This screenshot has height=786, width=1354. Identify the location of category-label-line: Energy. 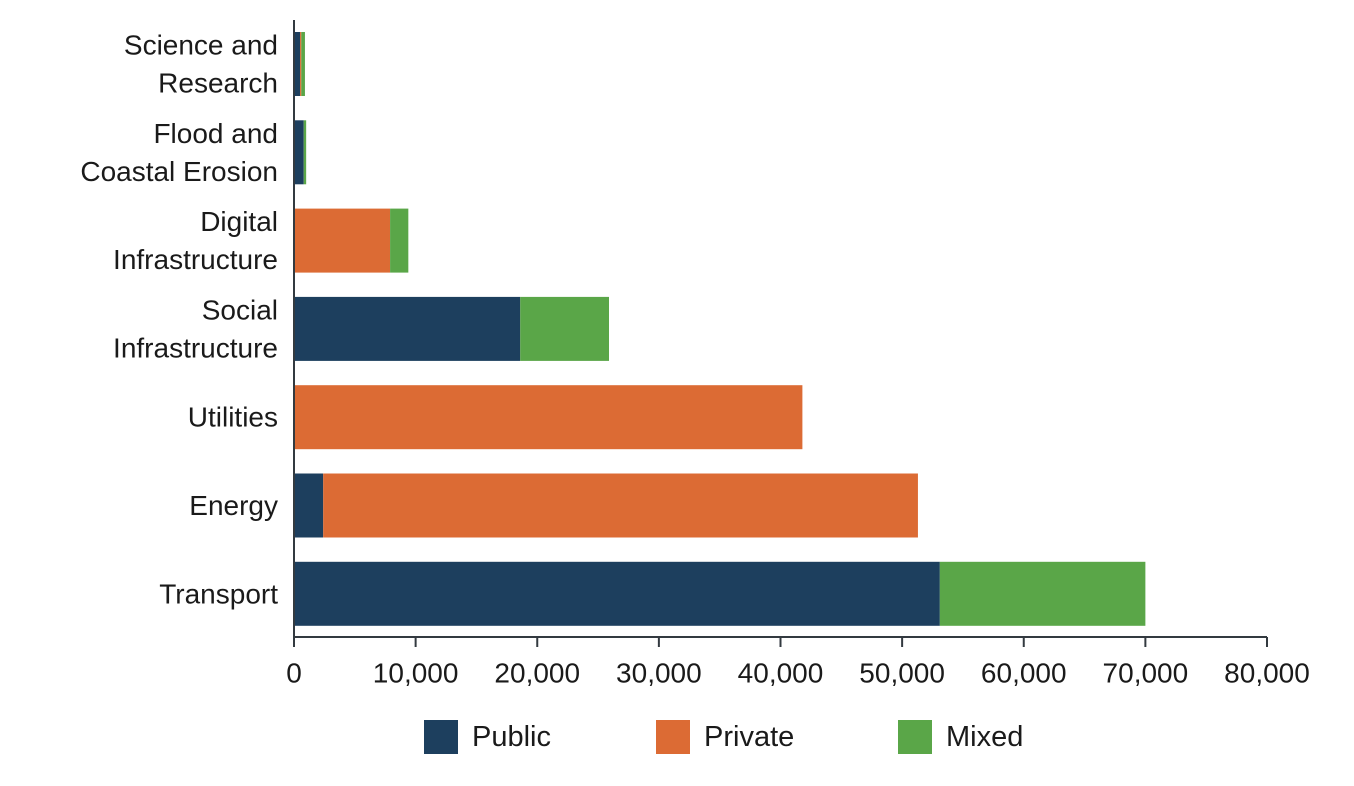
(233, 505).